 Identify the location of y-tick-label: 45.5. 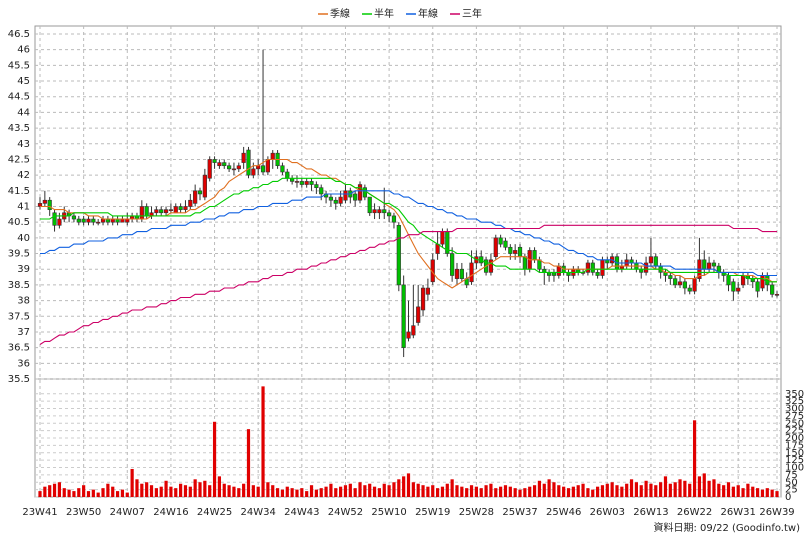
(19, 65).